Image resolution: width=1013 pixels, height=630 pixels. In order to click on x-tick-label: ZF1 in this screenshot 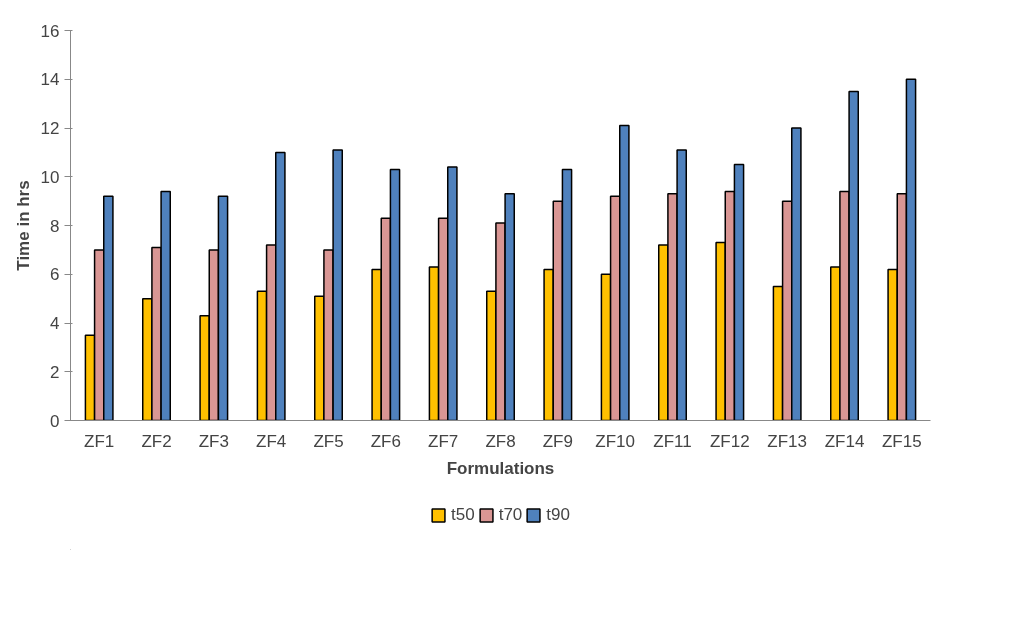, I will do `click(99, 441)`.